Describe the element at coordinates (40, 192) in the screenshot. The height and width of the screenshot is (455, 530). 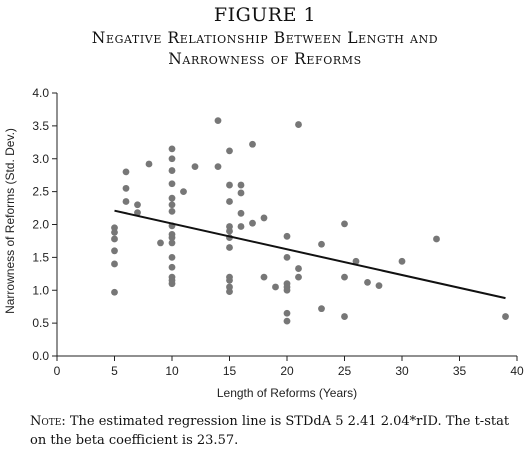
I see `y-tick-label: 2.5` at that location.